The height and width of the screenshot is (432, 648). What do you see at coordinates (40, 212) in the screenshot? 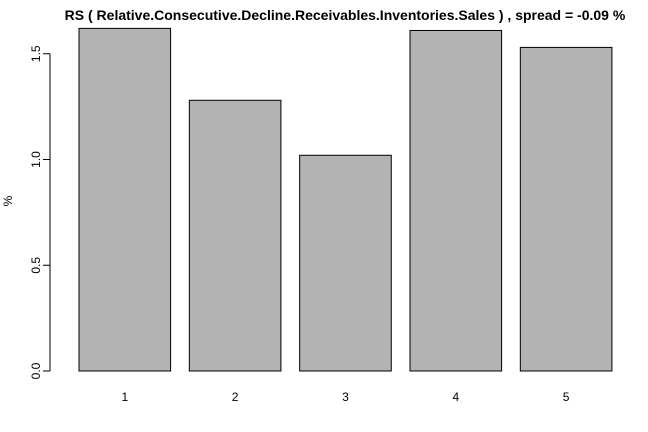
I see `y-axis: 0.0 0.5 1.0 1.5` at bounding box center [40, 212].